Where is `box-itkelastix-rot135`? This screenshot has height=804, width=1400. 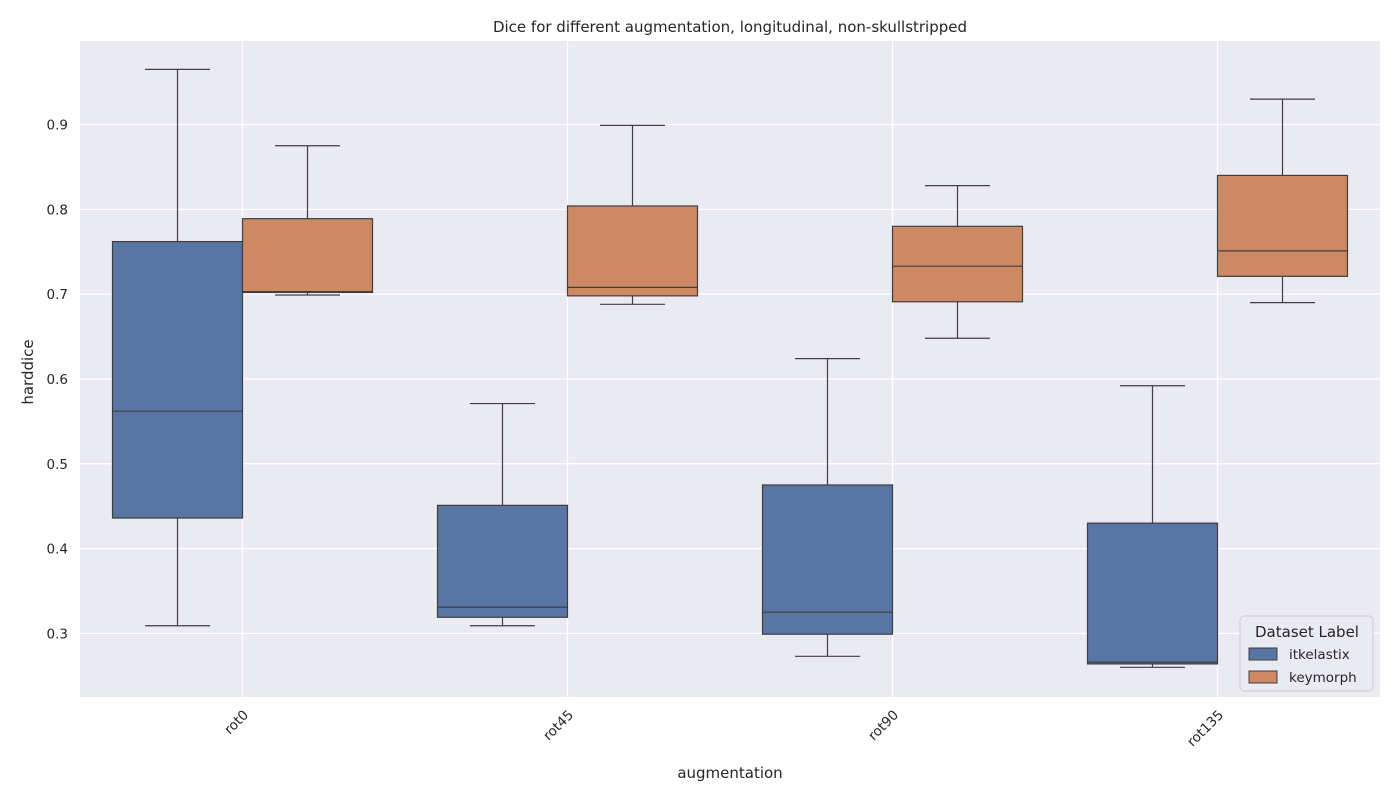
box-itkelastix-rot135 is located at coordinates (1152, 526).